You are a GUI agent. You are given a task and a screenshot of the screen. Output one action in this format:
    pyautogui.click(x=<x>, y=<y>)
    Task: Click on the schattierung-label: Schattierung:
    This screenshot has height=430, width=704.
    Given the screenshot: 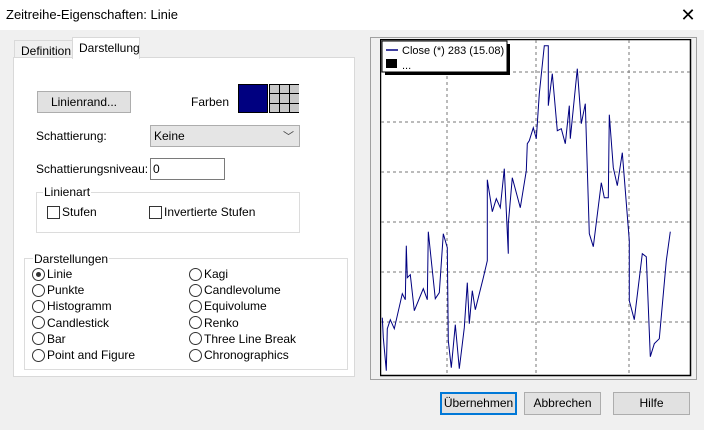 What is the action you would take?
    pyautogui.click(x=71, y=136)
    